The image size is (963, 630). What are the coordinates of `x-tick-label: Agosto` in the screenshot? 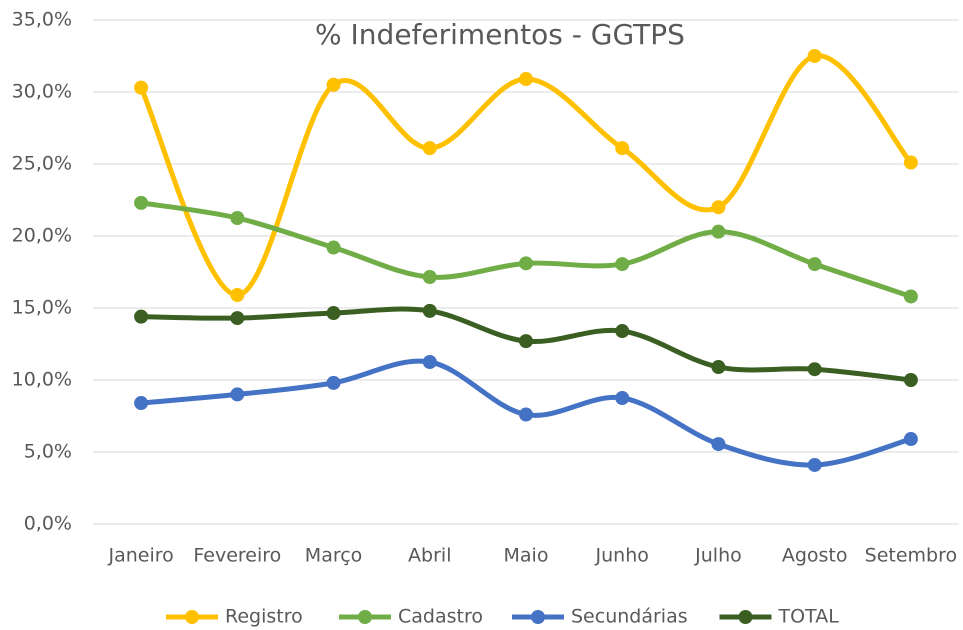 It's located at (815, 556).